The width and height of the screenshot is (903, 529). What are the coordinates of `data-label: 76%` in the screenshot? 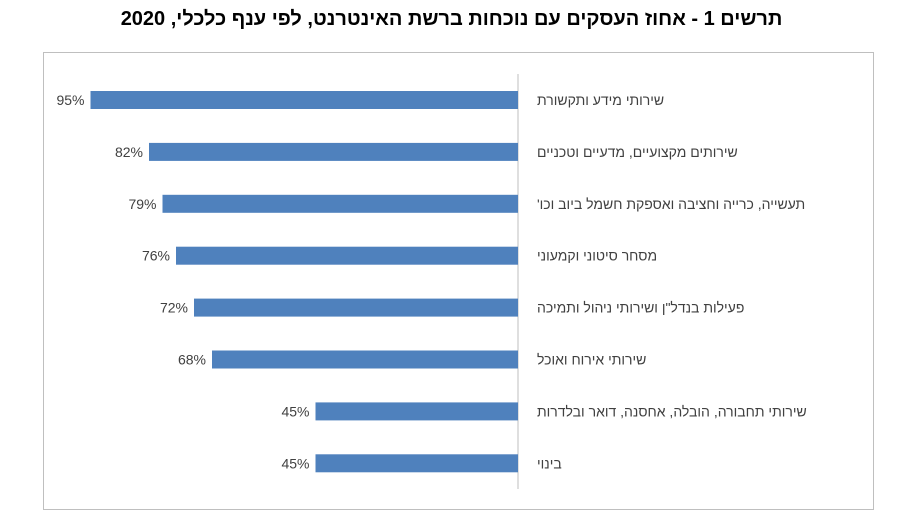 It's located at (156, 256).